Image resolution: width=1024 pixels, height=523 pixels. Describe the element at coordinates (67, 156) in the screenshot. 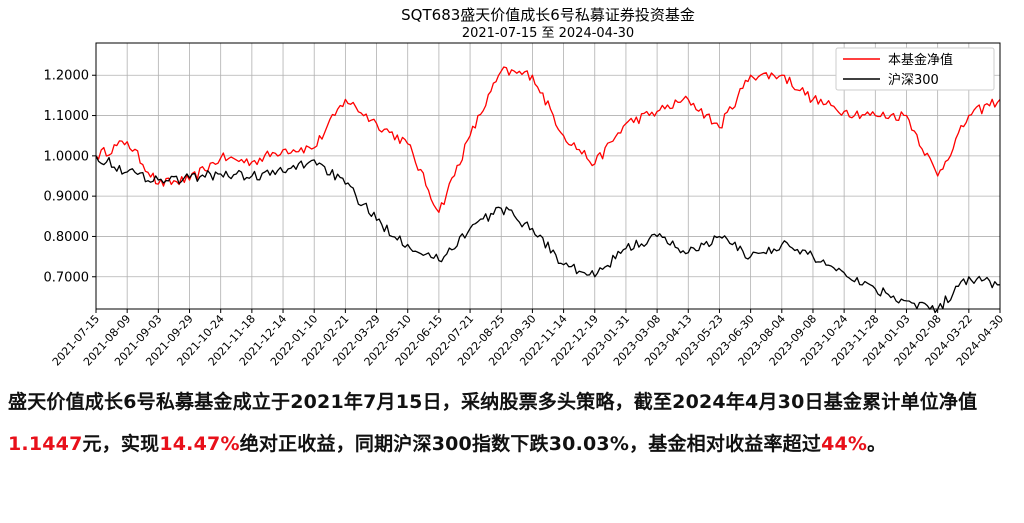

I see `y-tick-label: 1.0000` at that location.